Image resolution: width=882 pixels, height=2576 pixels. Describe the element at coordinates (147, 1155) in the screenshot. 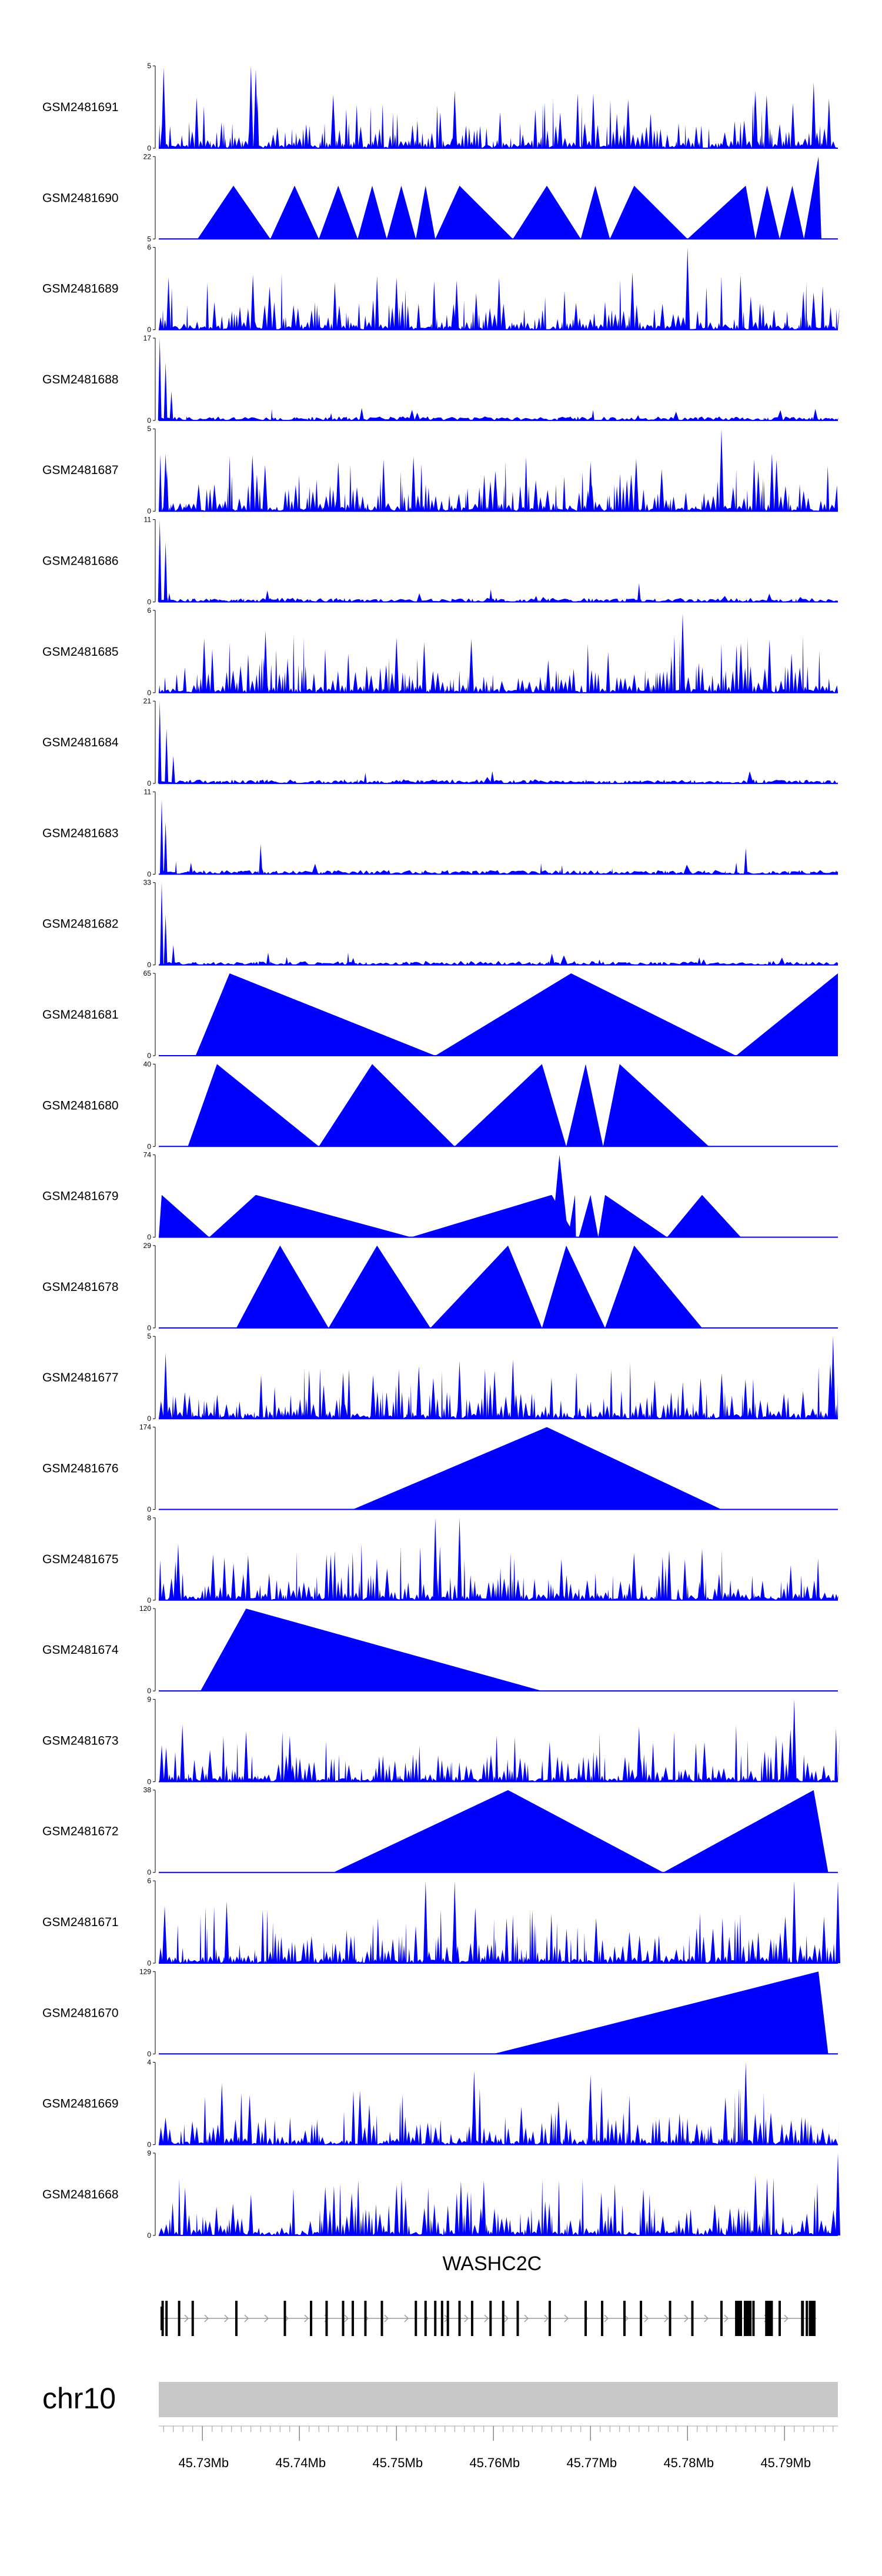

I see `y-tick-label-max: 74` at that location.